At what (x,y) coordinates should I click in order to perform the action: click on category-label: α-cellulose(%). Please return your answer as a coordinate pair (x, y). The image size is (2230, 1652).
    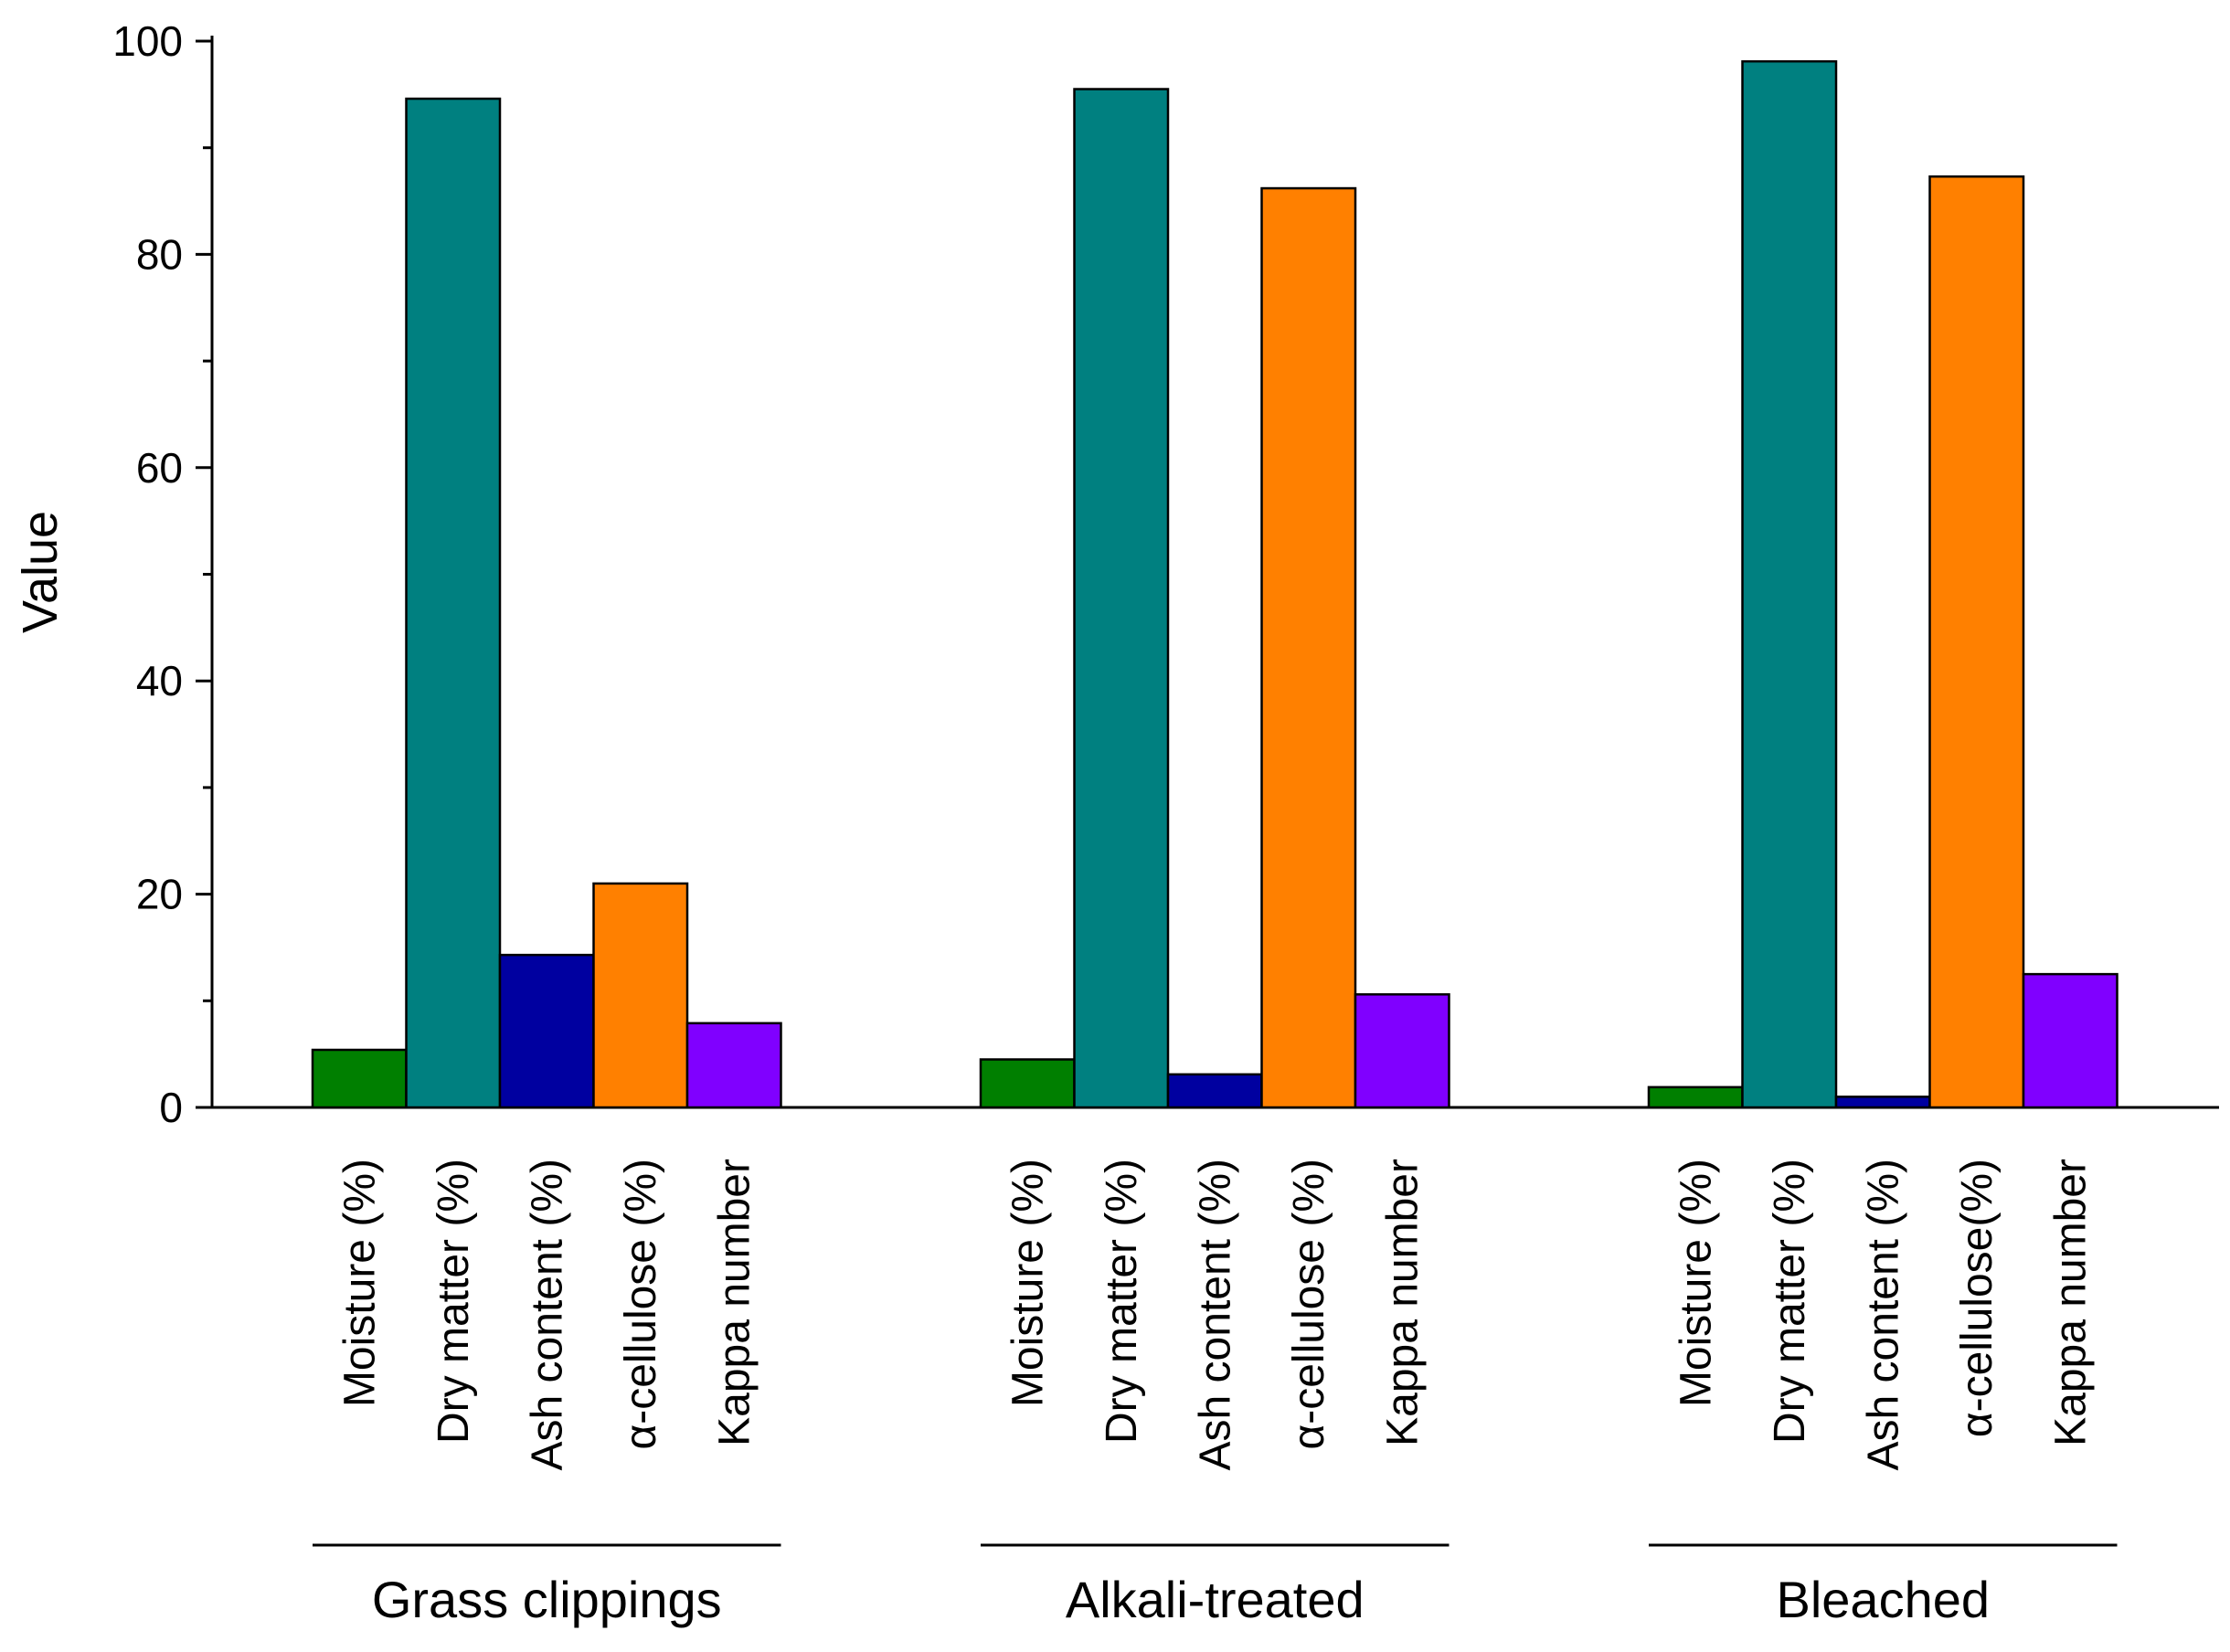
    Looking at the image, I should click on (1977, 1298).